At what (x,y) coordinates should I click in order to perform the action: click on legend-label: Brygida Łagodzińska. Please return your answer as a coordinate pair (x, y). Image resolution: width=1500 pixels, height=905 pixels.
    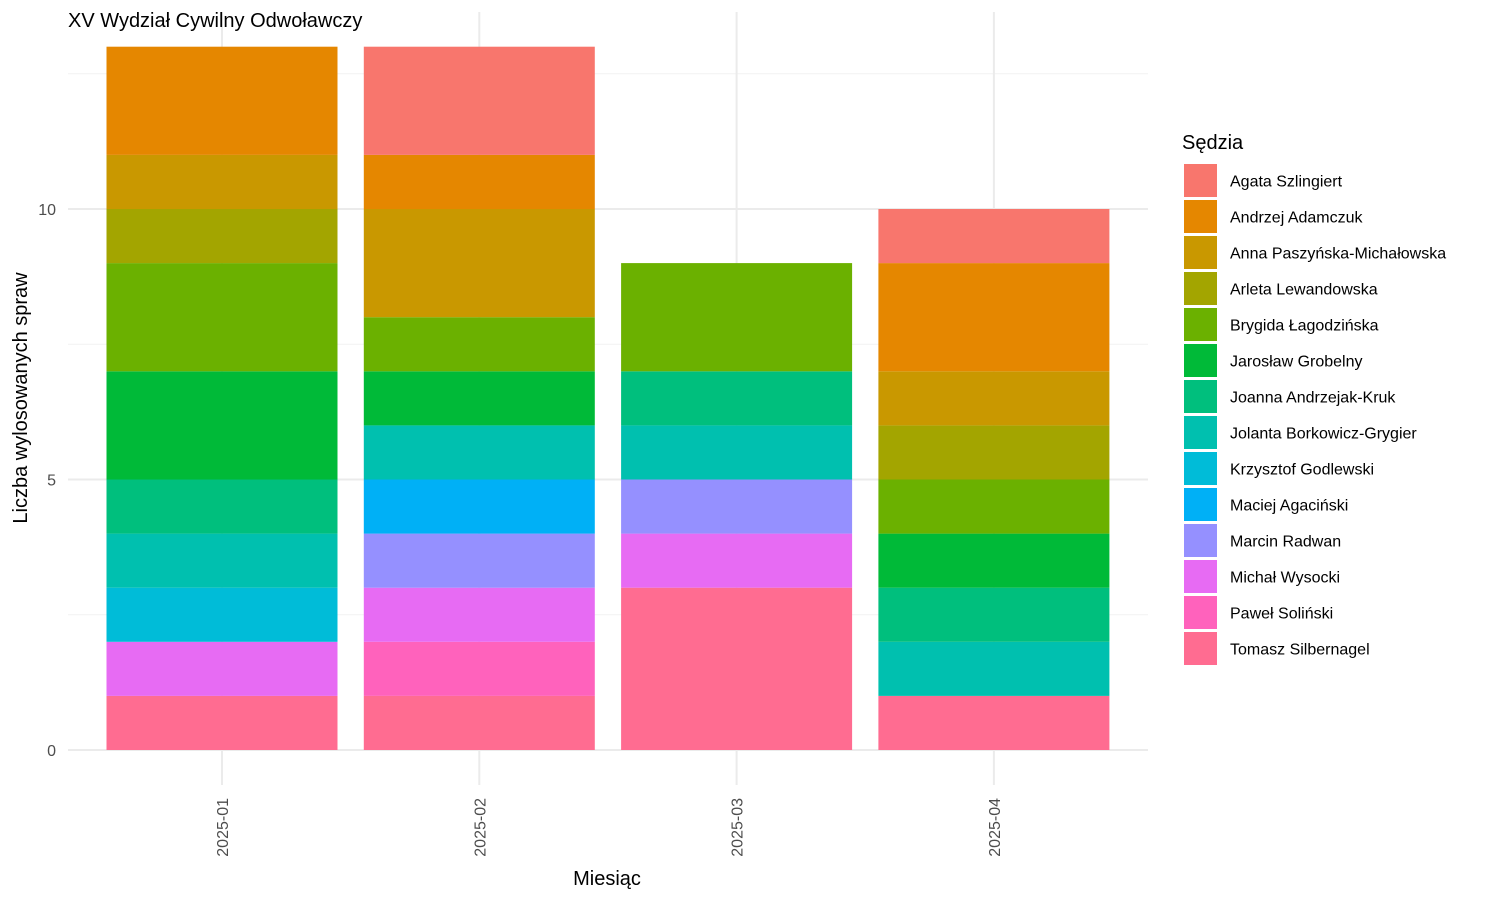
    Looking at the image, I should click on (1304, 326).